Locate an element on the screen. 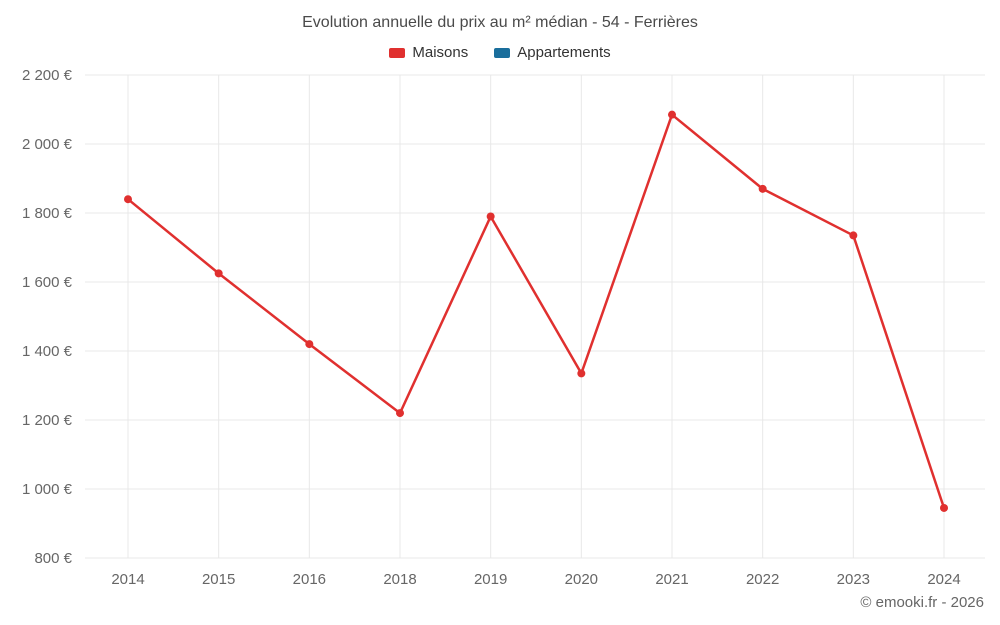 This screenshot has height=625, width=1000. x-axis-tick-label: 2023 is located at coordinates (853, 579).